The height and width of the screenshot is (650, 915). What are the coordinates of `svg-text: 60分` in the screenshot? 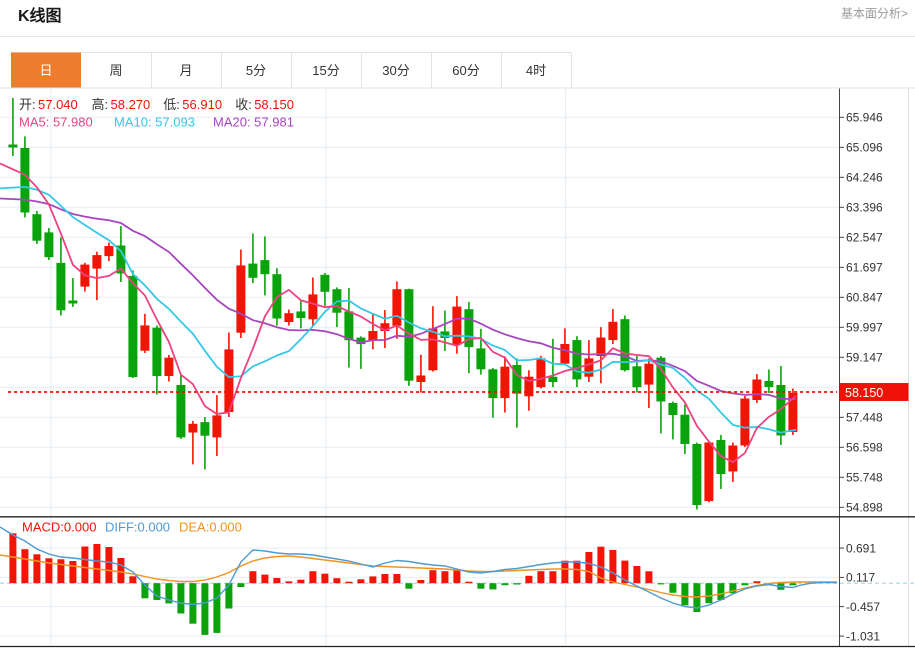 It's located at (465, 70).